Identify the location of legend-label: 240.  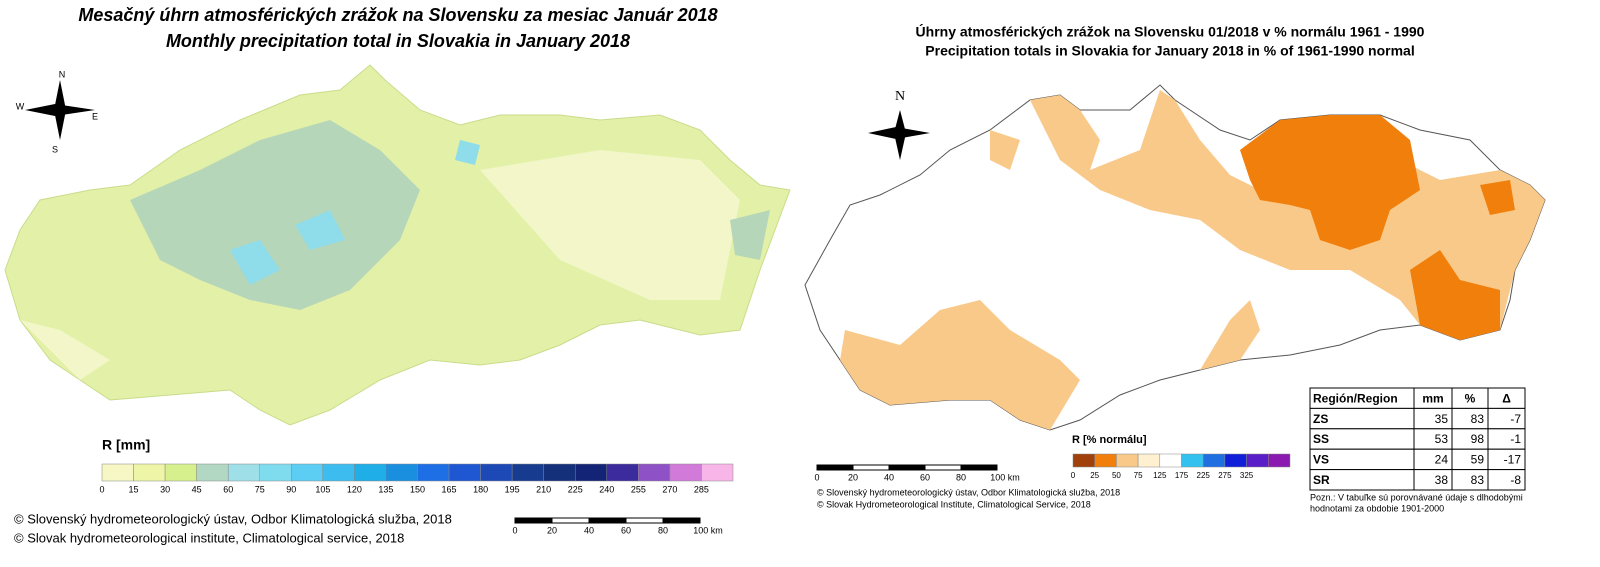
(606, 489).